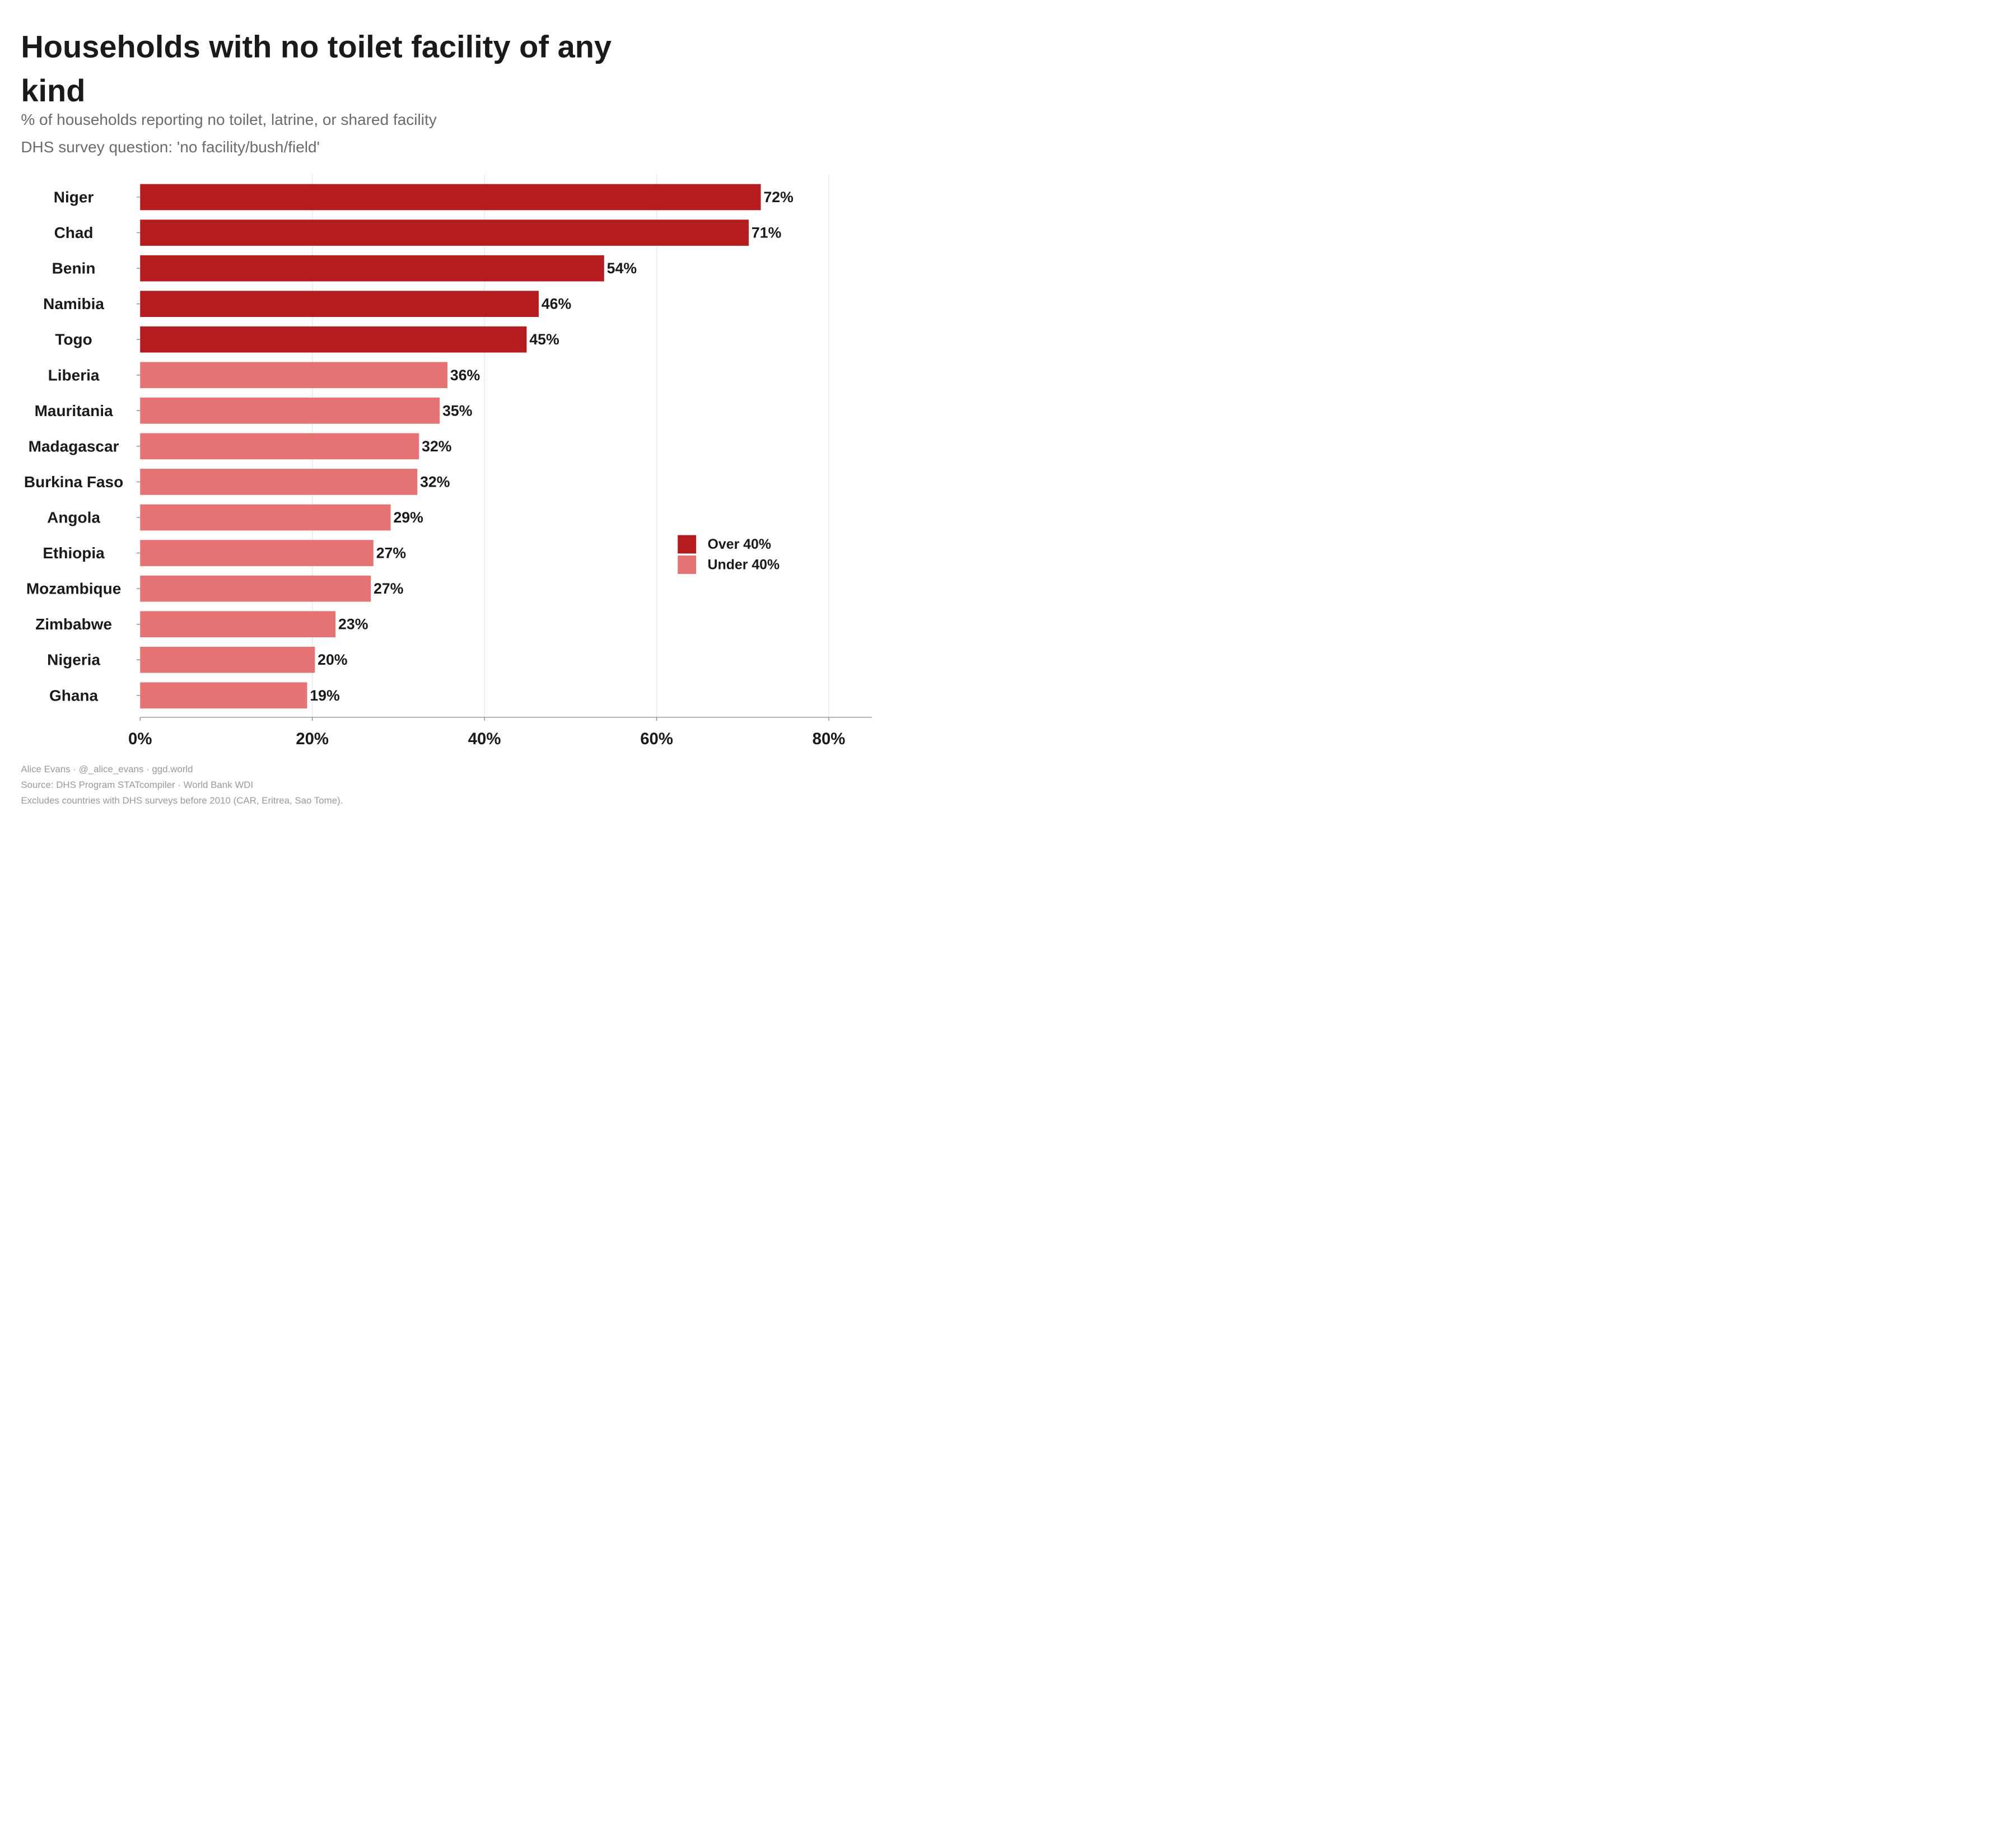 The height and width of the screenshot is (1848, 2016). What do you see at coordinates (465, 376) in the screenshot?
I see `value-label: 36%` at bounding box center [465, 376].